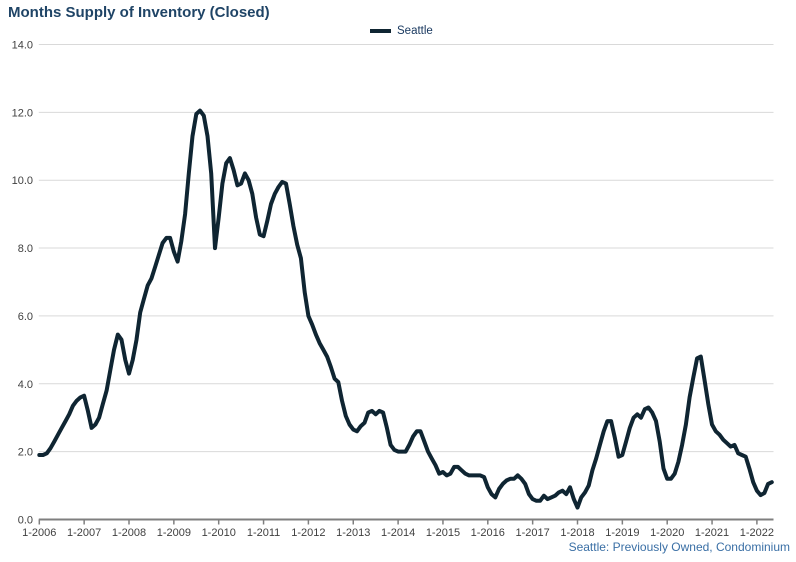  I want to click on x-tick-label: 1-2016, so click(488, 533).